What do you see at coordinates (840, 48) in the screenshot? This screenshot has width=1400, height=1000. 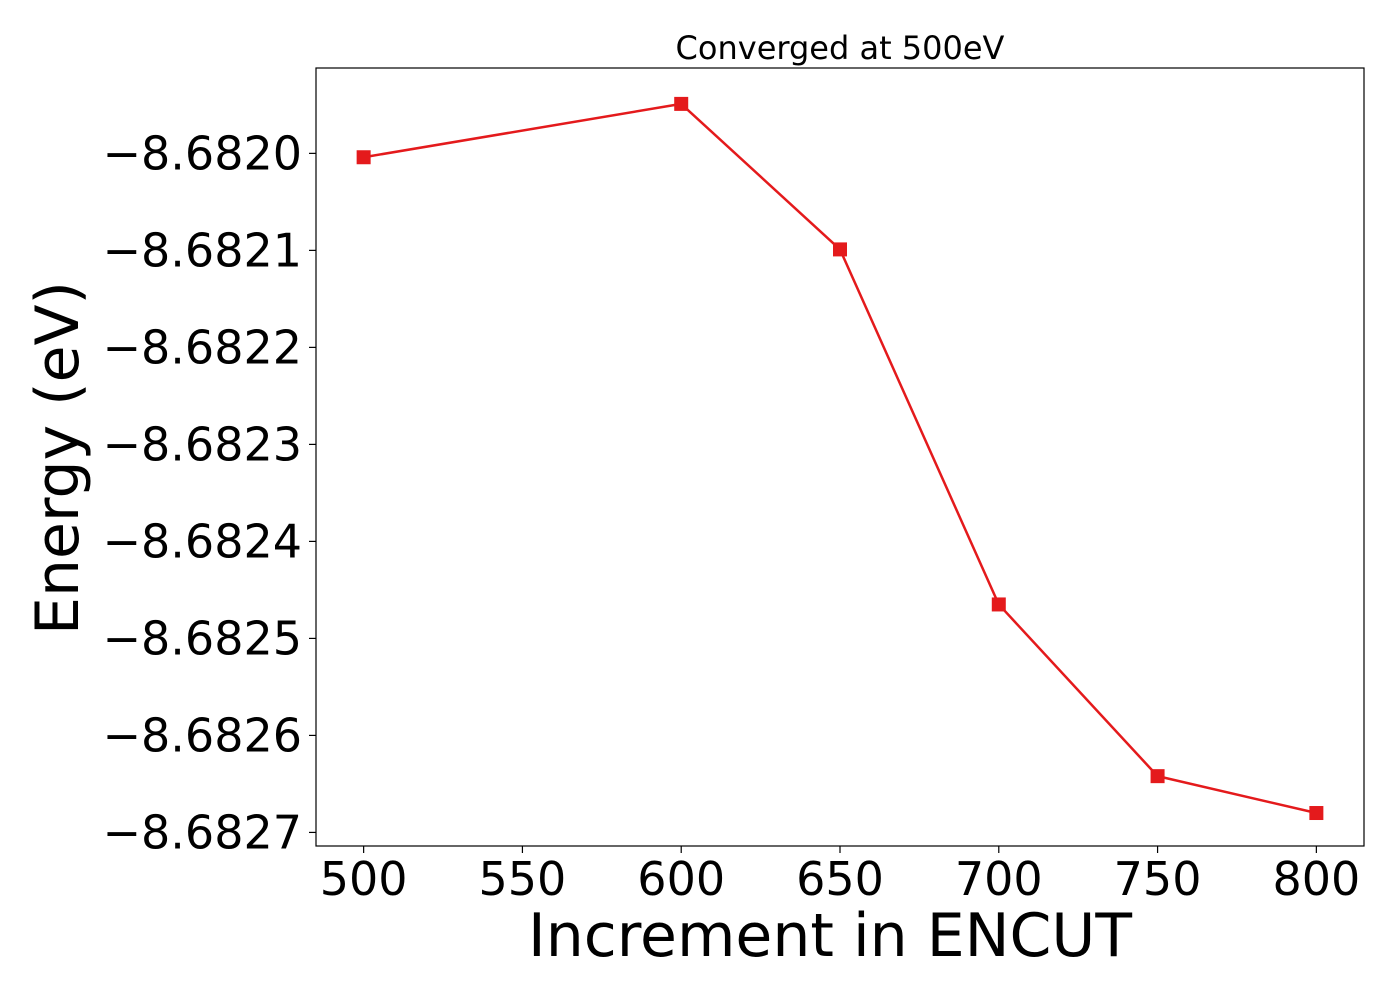 I see `chart-title: Converged at 500eV` at bounding box center [840, 48].